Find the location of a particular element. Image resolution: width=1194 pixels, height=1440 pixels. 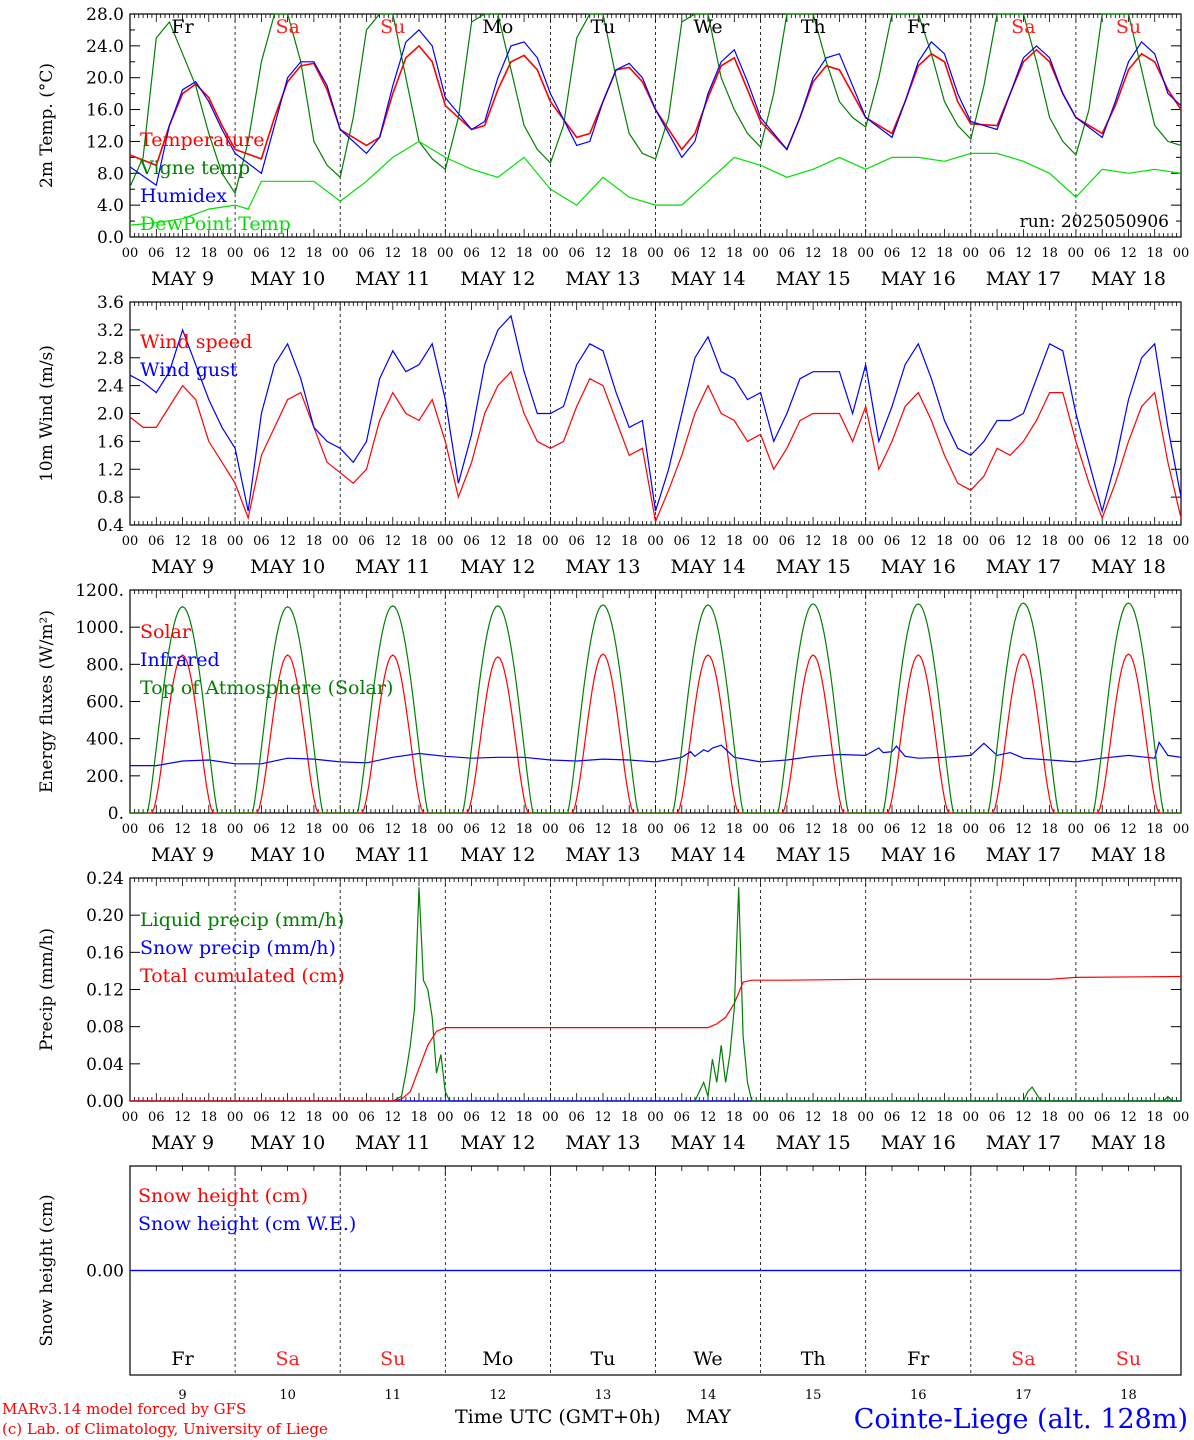

legend-entry: Total cumulated (cm) is located at coordinates (242, 976).